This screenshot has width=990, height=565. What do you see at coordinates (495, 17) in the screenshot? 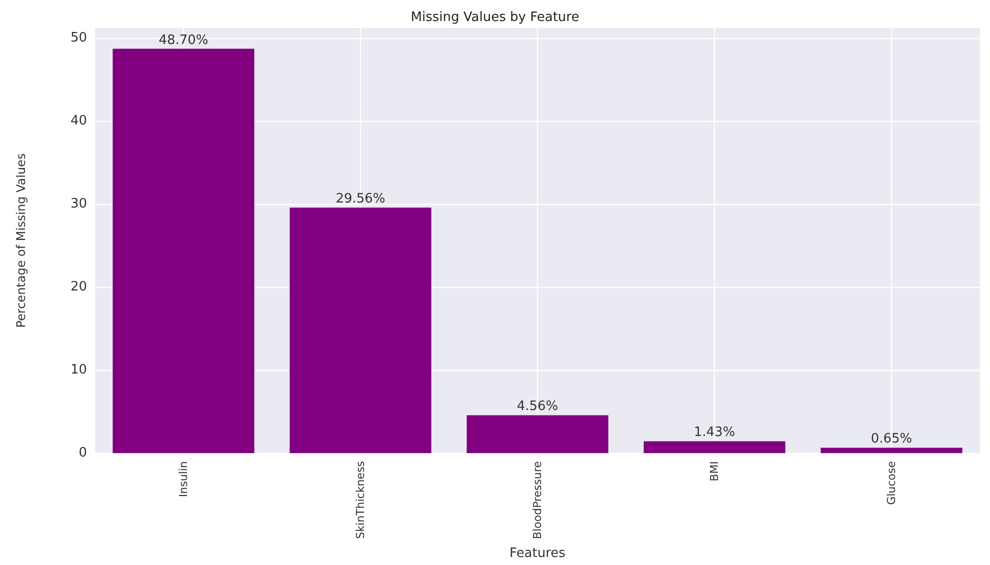
I see `chart-title: Missing Values by Feature` at bounding box center [495, 17].